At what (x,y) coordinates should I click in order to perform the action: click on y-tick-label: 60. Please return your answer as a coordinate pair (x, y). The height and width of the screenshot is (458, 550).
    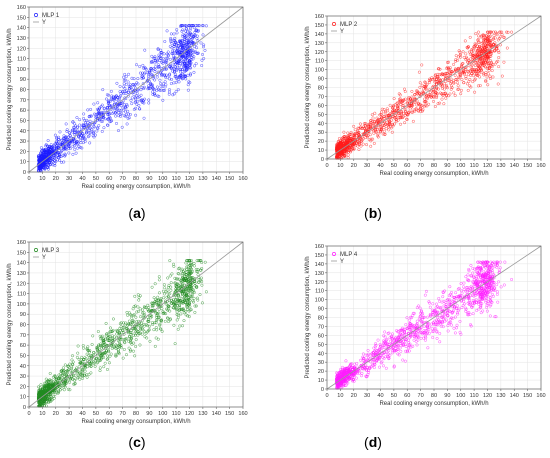
    Looking at the image, I should click on (23, 346).